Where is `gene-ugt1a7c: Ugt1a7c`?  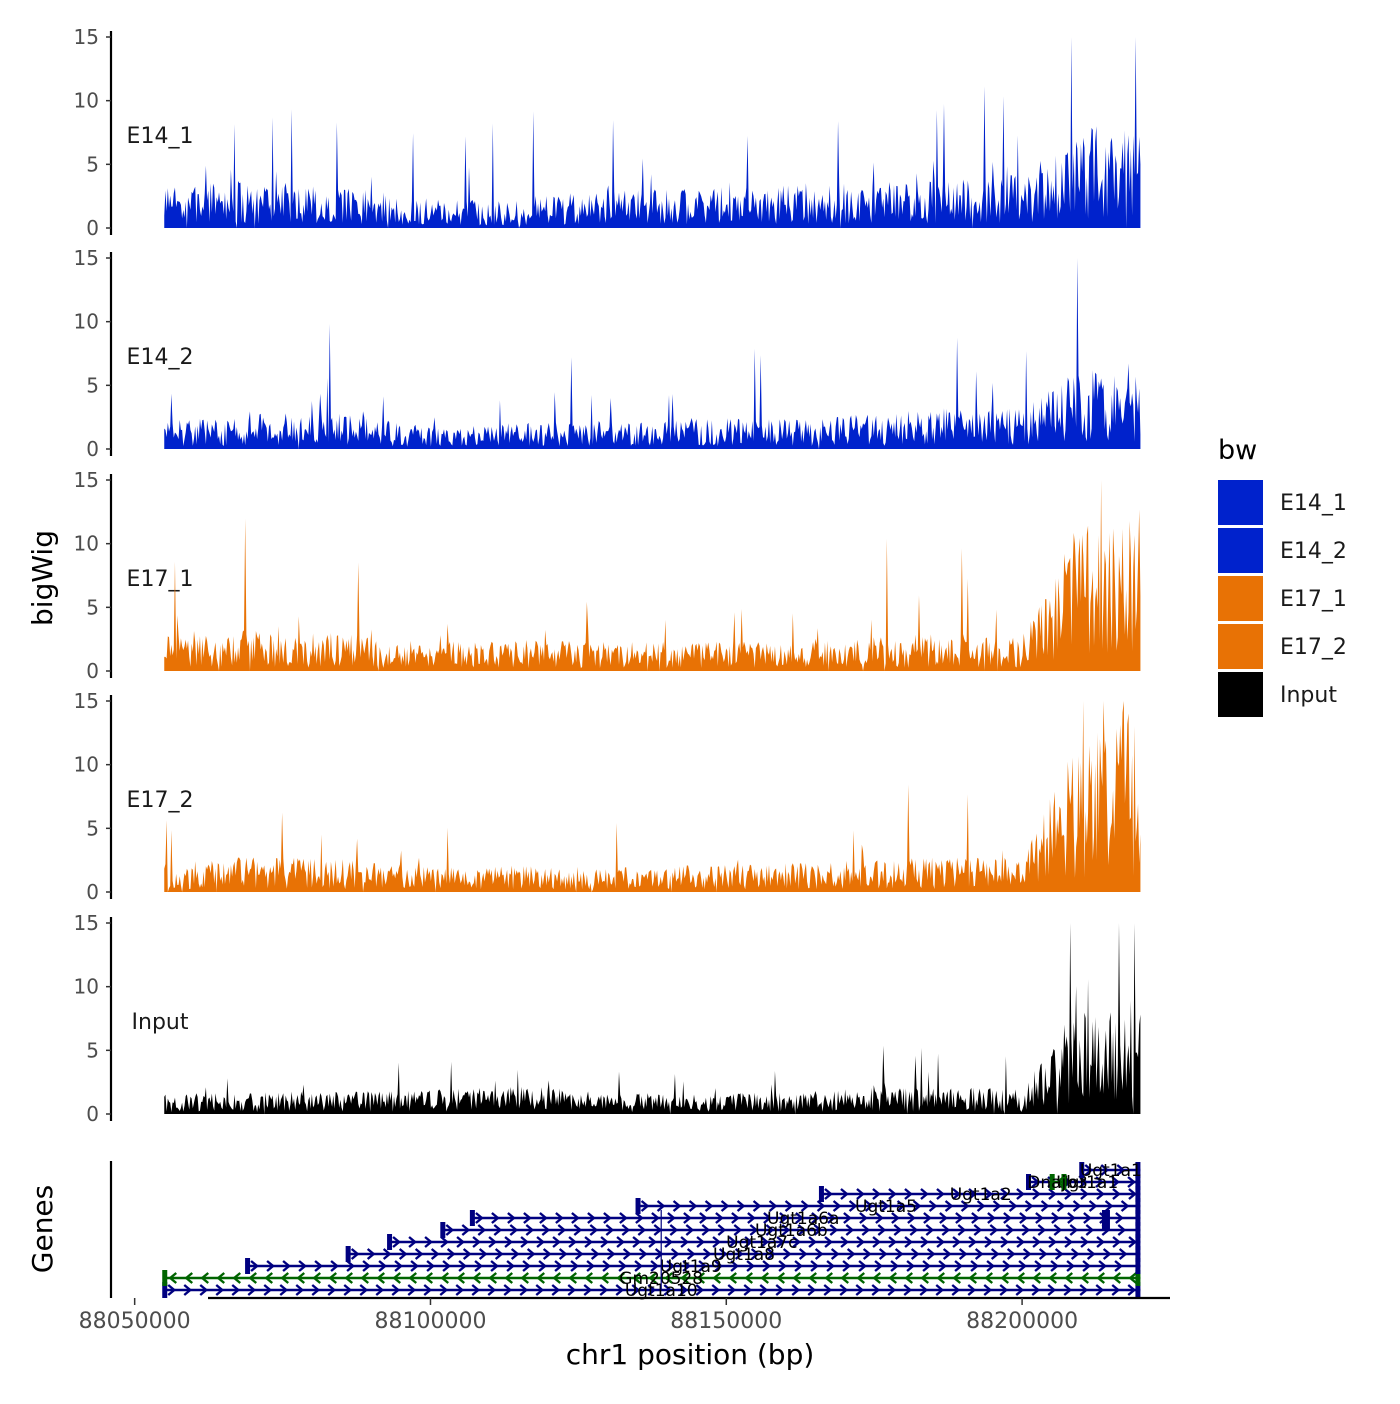
gene-ugt1a7c: Ugt1a7c is located at coordinates (764, 1243).